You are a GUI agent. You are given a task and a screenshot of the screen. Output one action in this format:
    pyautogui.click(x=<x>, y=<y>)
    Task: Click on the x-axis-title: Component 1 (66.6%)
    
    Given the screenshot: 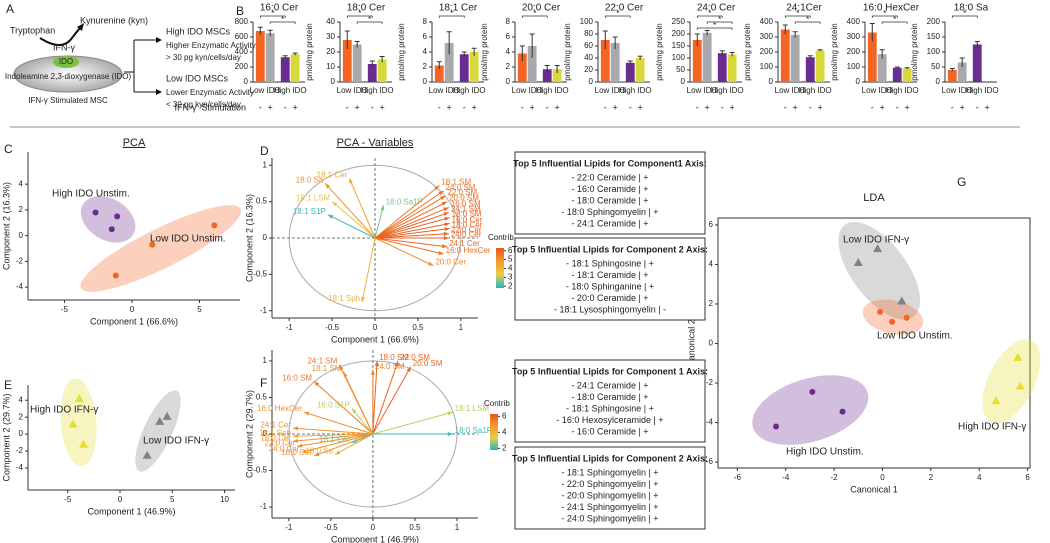 What is the action you would take?
    pyautogui.click(x=134, y=321)
    